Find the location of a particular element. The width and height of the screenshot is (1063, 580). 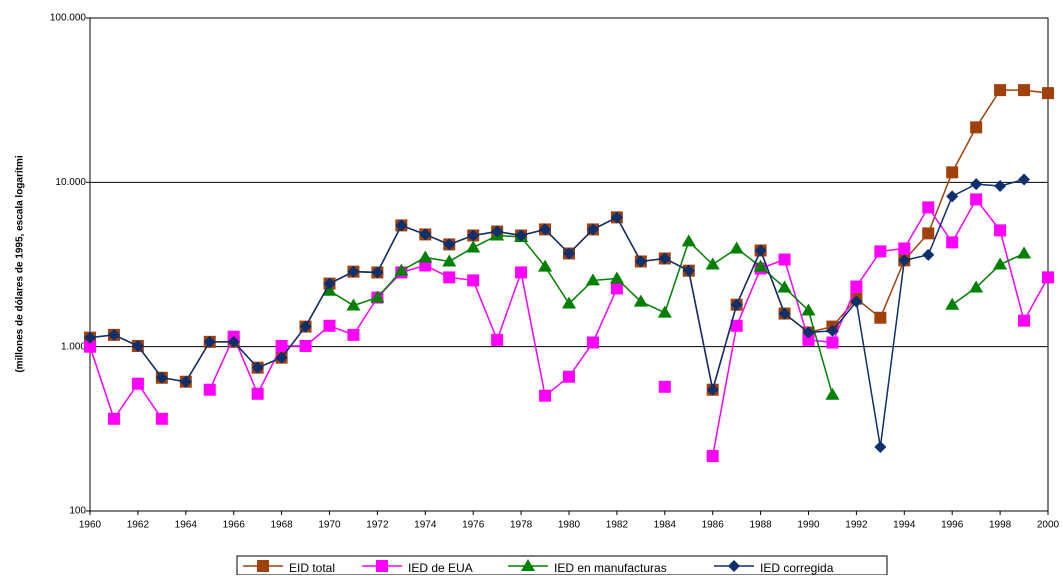

x-tick-label: 1962 is located at coordinates (138, 525).